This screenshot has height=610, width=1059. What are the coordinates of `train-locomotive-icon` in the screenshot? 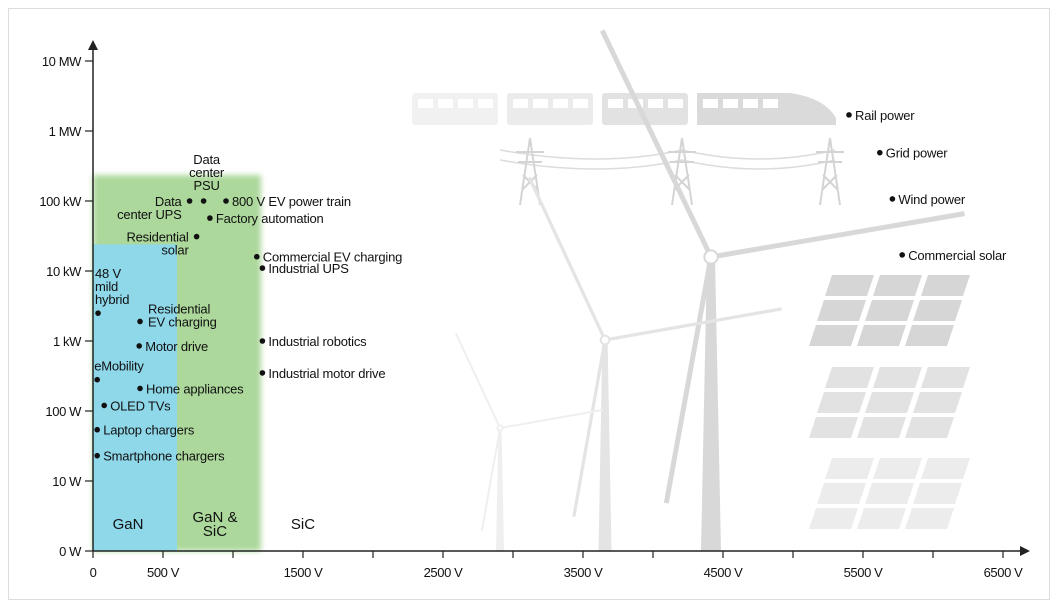 It's located at (766, 109).